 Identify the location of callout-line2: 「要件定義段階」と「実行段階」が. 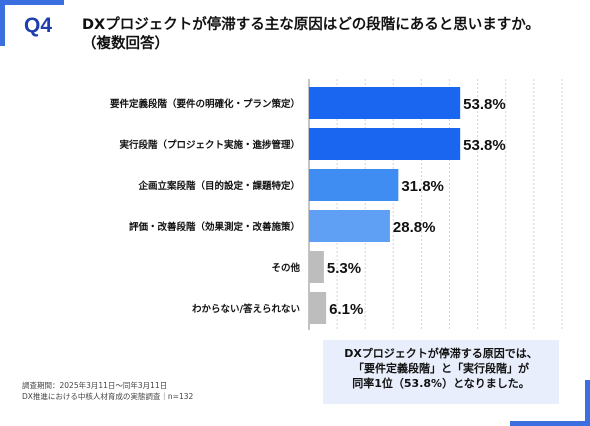
(441, 368).